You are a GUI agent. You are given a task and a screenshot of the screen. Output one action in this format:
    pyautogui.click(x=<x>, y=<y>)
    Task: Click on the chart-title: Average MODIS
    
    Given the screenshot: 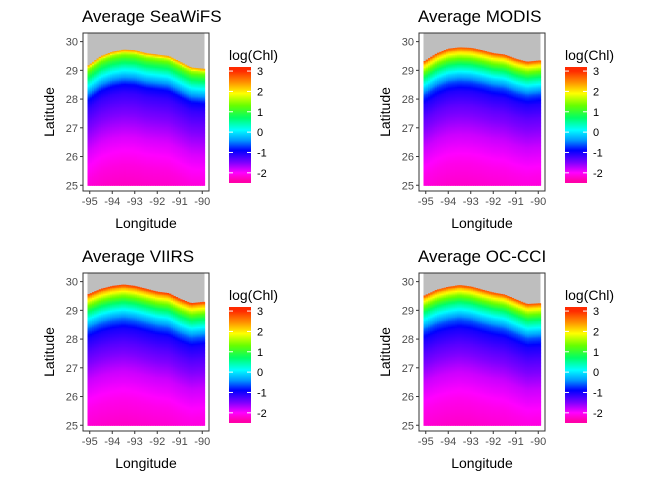 What is the action you would take?
    pyautogui.click(x=479, y=16)
    